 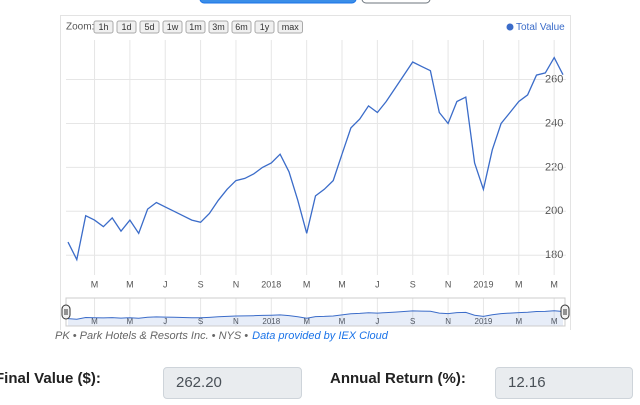 I want to click on field-label: Final Value ($):, so click(x=50, y=378).